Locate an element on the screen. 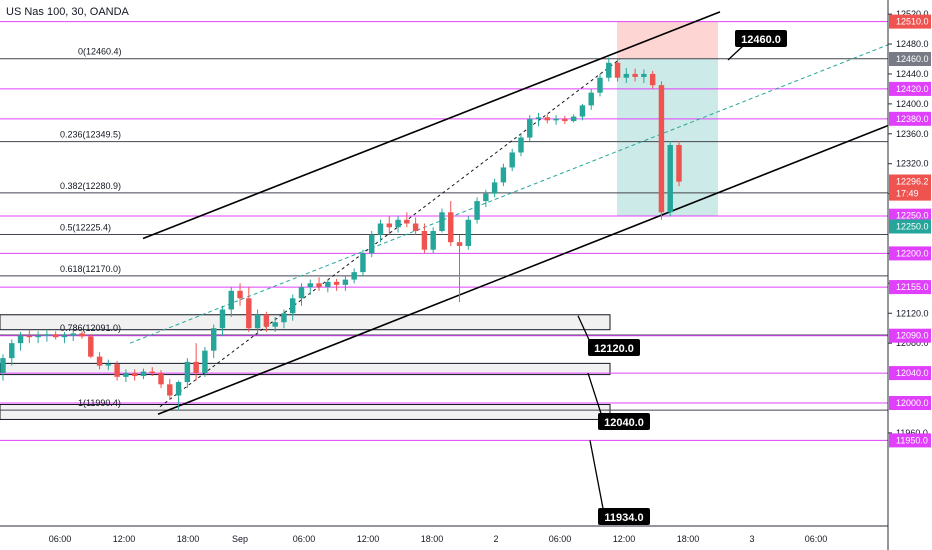 The image size is (932, 550). x-tick-label: 18:00 is located at coordinates (188, 539).